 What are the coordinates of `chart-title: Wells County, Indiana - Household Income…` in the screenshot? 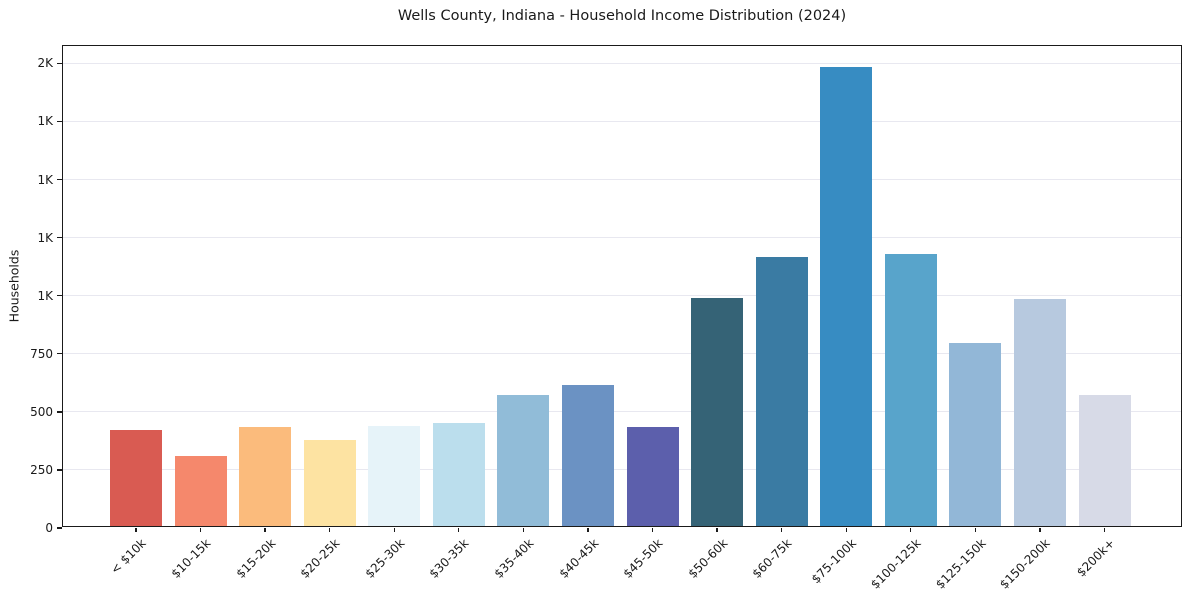 It's located at (622, 16).